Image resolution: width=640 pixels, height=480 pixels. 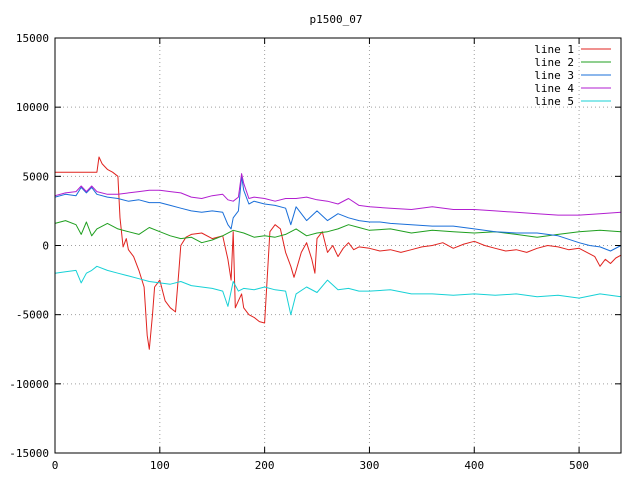 What do you see at coordinates (554, 49) in the screenshot?
I see `legend-label-1: line 1` at bounding box center [554, 49].